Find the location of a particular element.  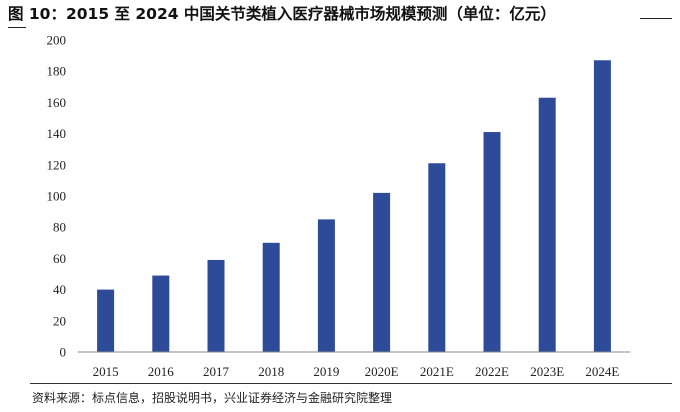

x-tick-label: 2017 is located at coordinates (216, 371).